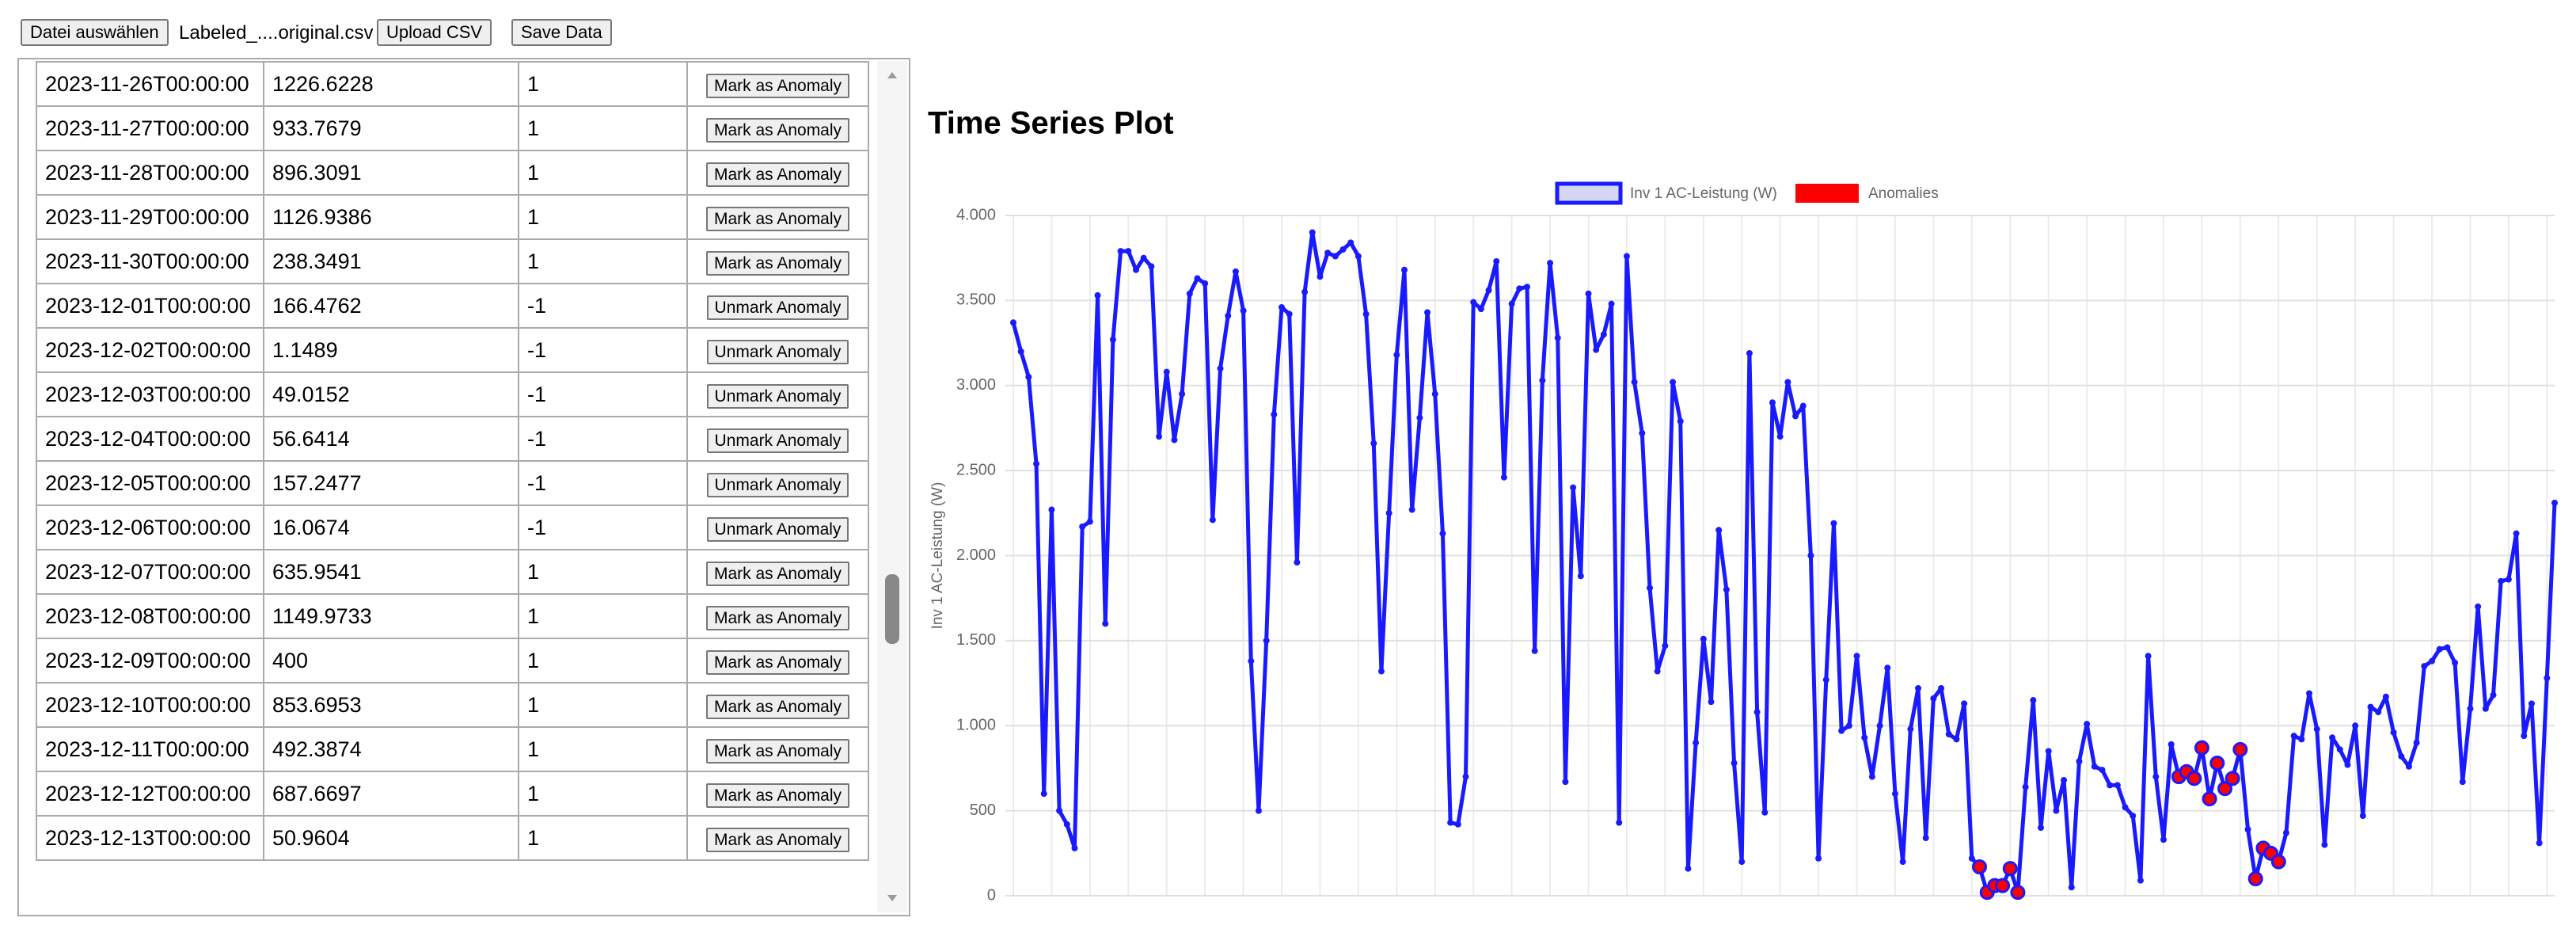  What do you see at coordinates (976, 300) in the screenshot?
I see `y-tick-label: 3.500` at bounding box center [976, 300].